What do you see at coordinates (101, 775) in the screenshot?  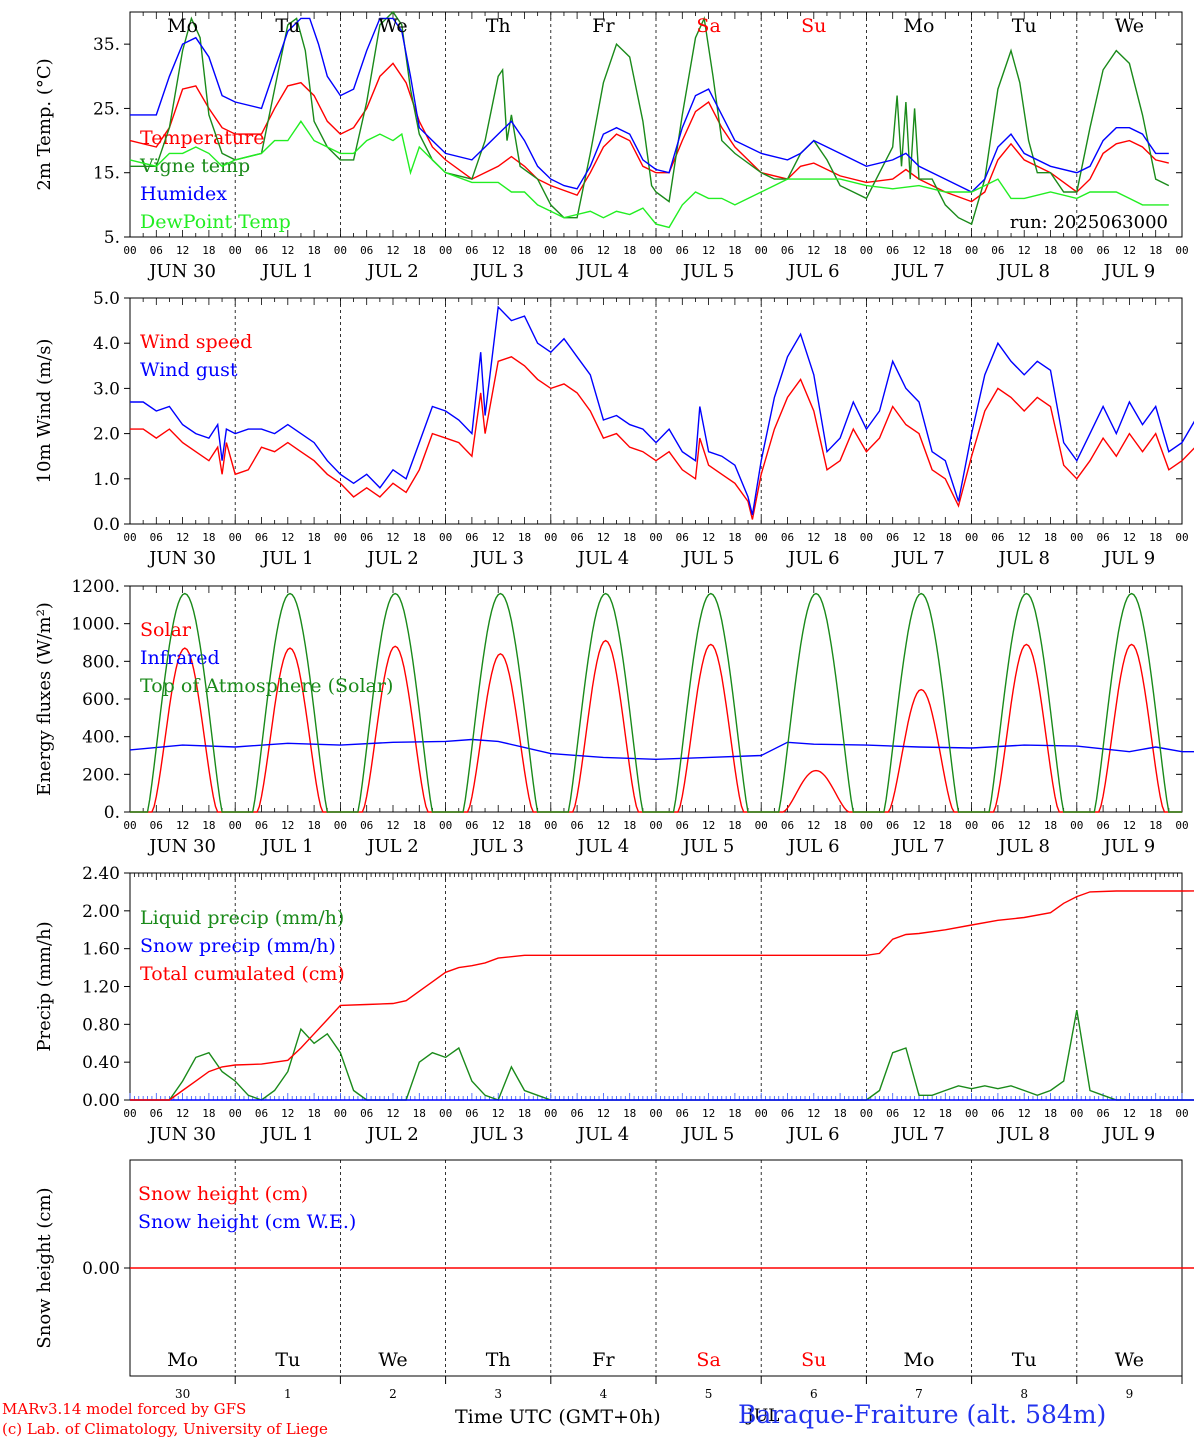 I see `y-tick-label: 200.` at bounding box center [101, 775].